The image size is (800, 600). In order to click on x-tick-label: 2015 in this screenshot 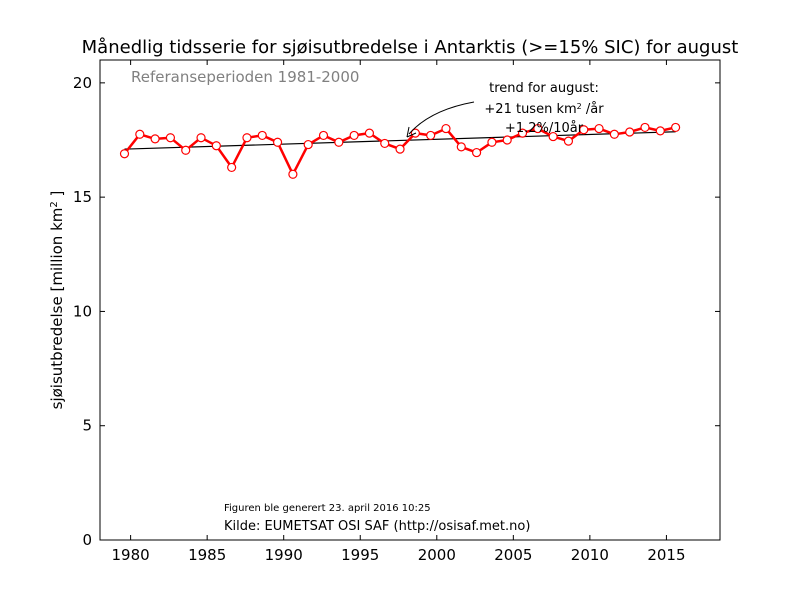, I will do `click(666, 555)`.